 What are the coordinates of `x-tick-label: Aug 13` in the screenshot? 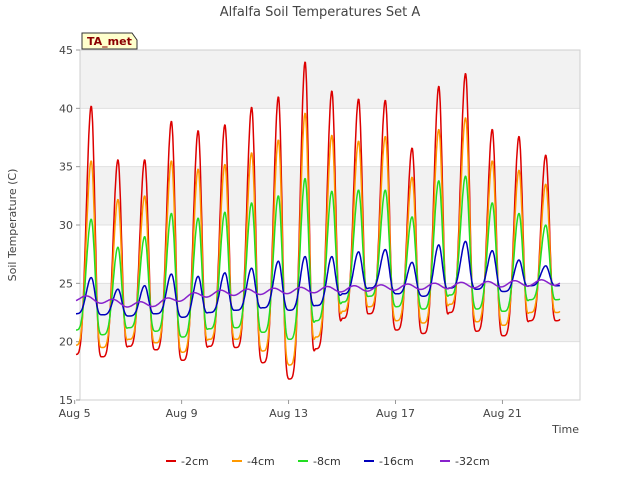 It's located at (288, 413).